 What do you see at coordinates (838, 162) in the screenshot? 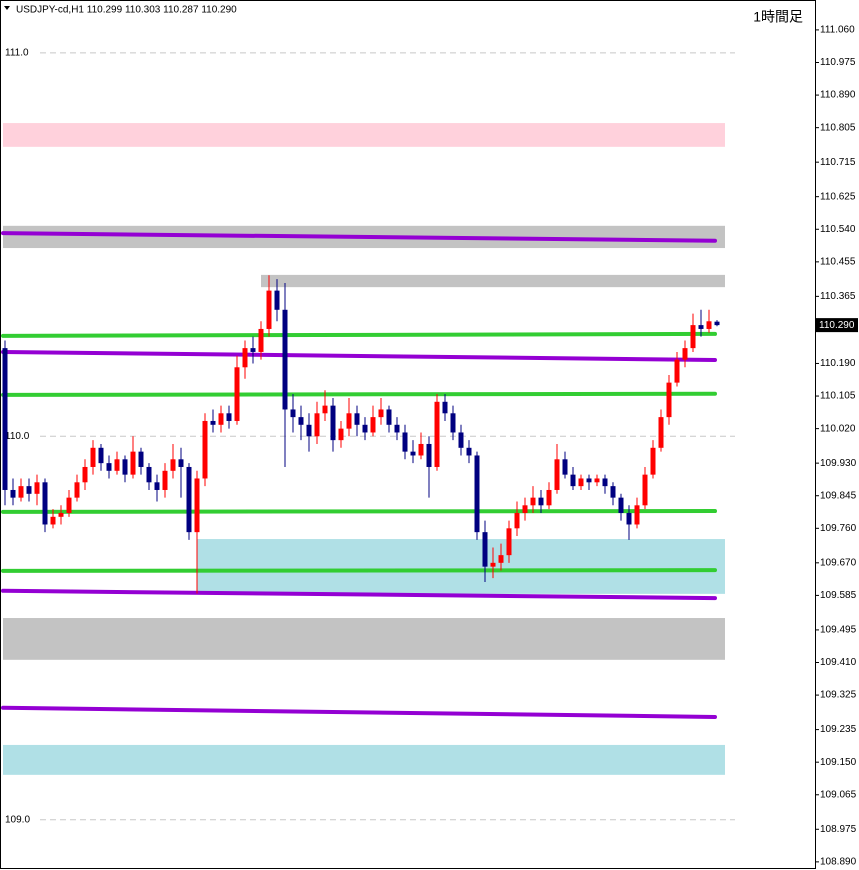
I see `y-tick-label: 110.715` at bounding box center [838, 162].